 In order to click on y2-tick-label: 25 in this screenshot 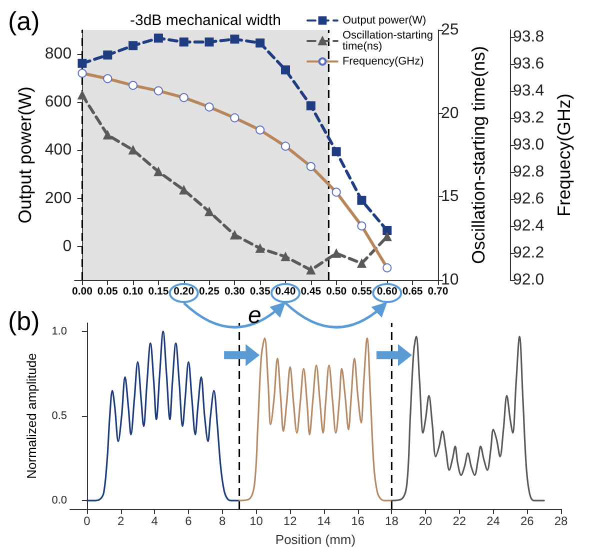, I will do `click(449, 30)`.